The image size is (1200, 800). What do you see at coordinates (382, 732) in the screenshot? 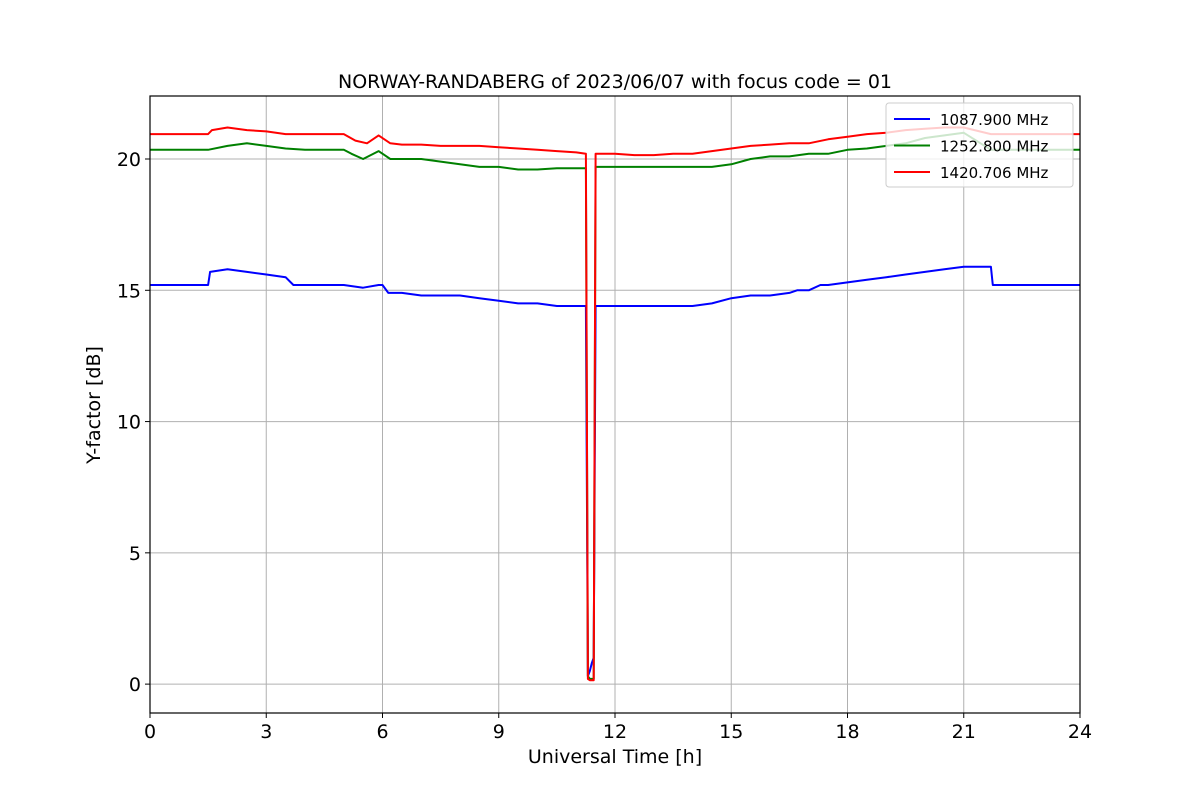
I see `x-tick-label: 6` at bounding box center [382, 732].